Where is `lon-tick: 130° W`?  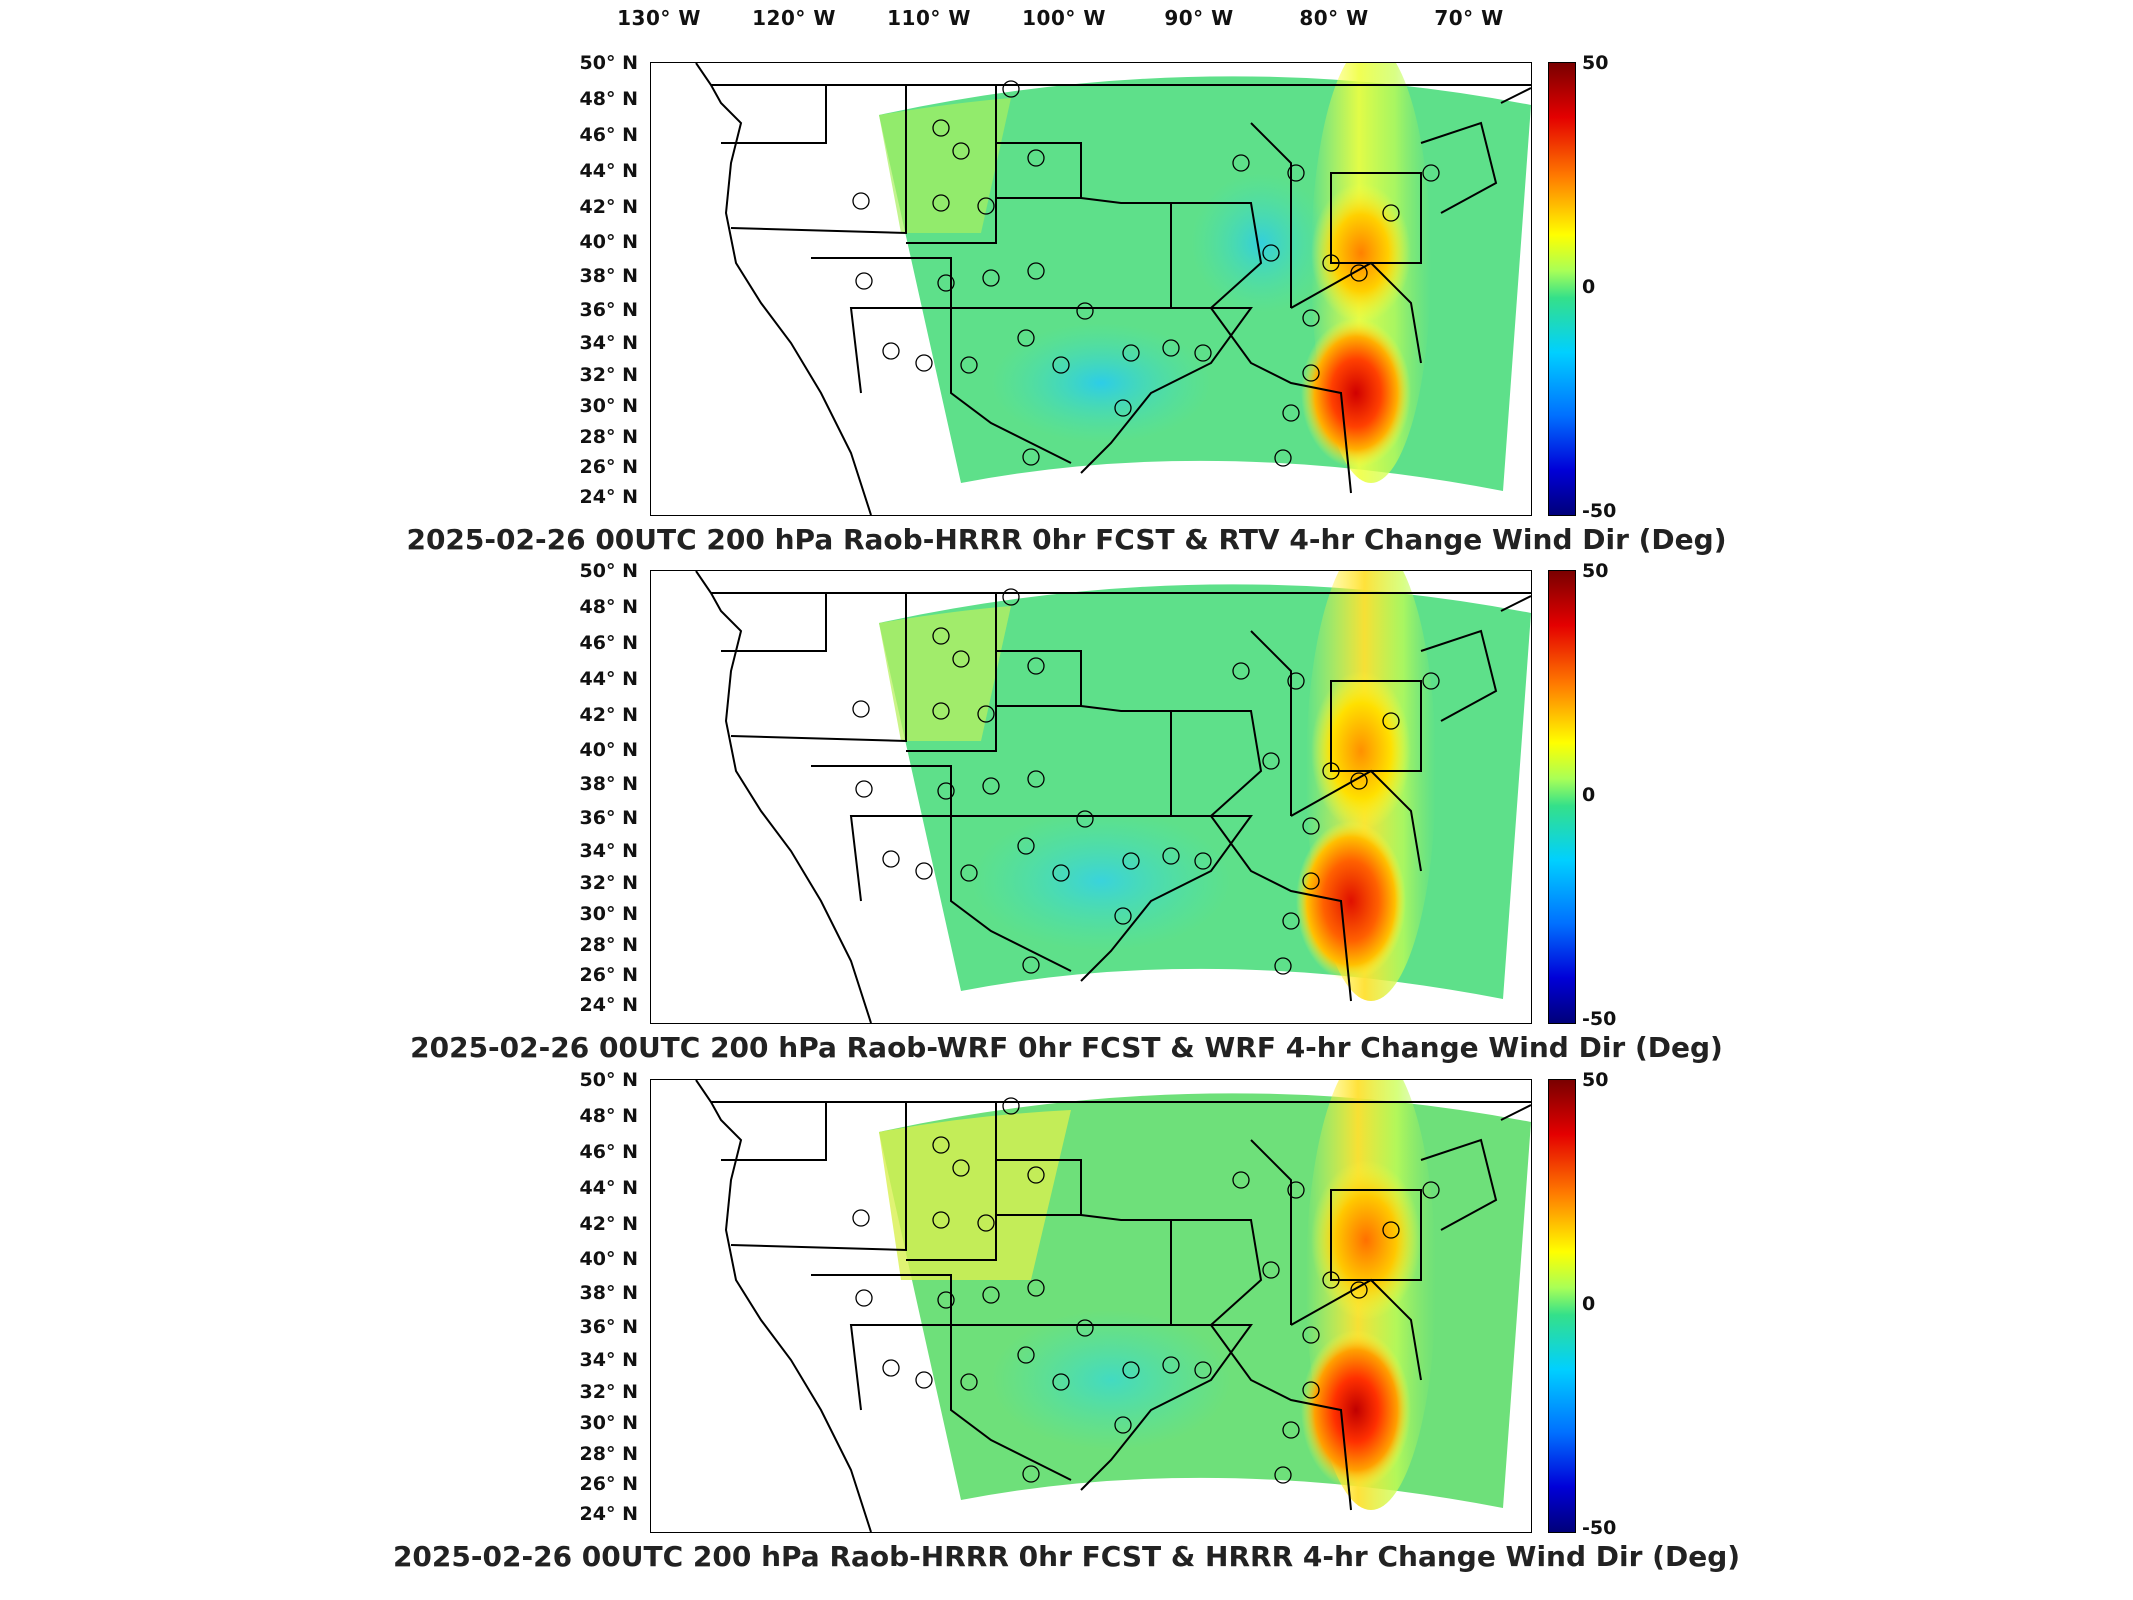 lon-tick: 130° W is located at coordinates (659, 18).